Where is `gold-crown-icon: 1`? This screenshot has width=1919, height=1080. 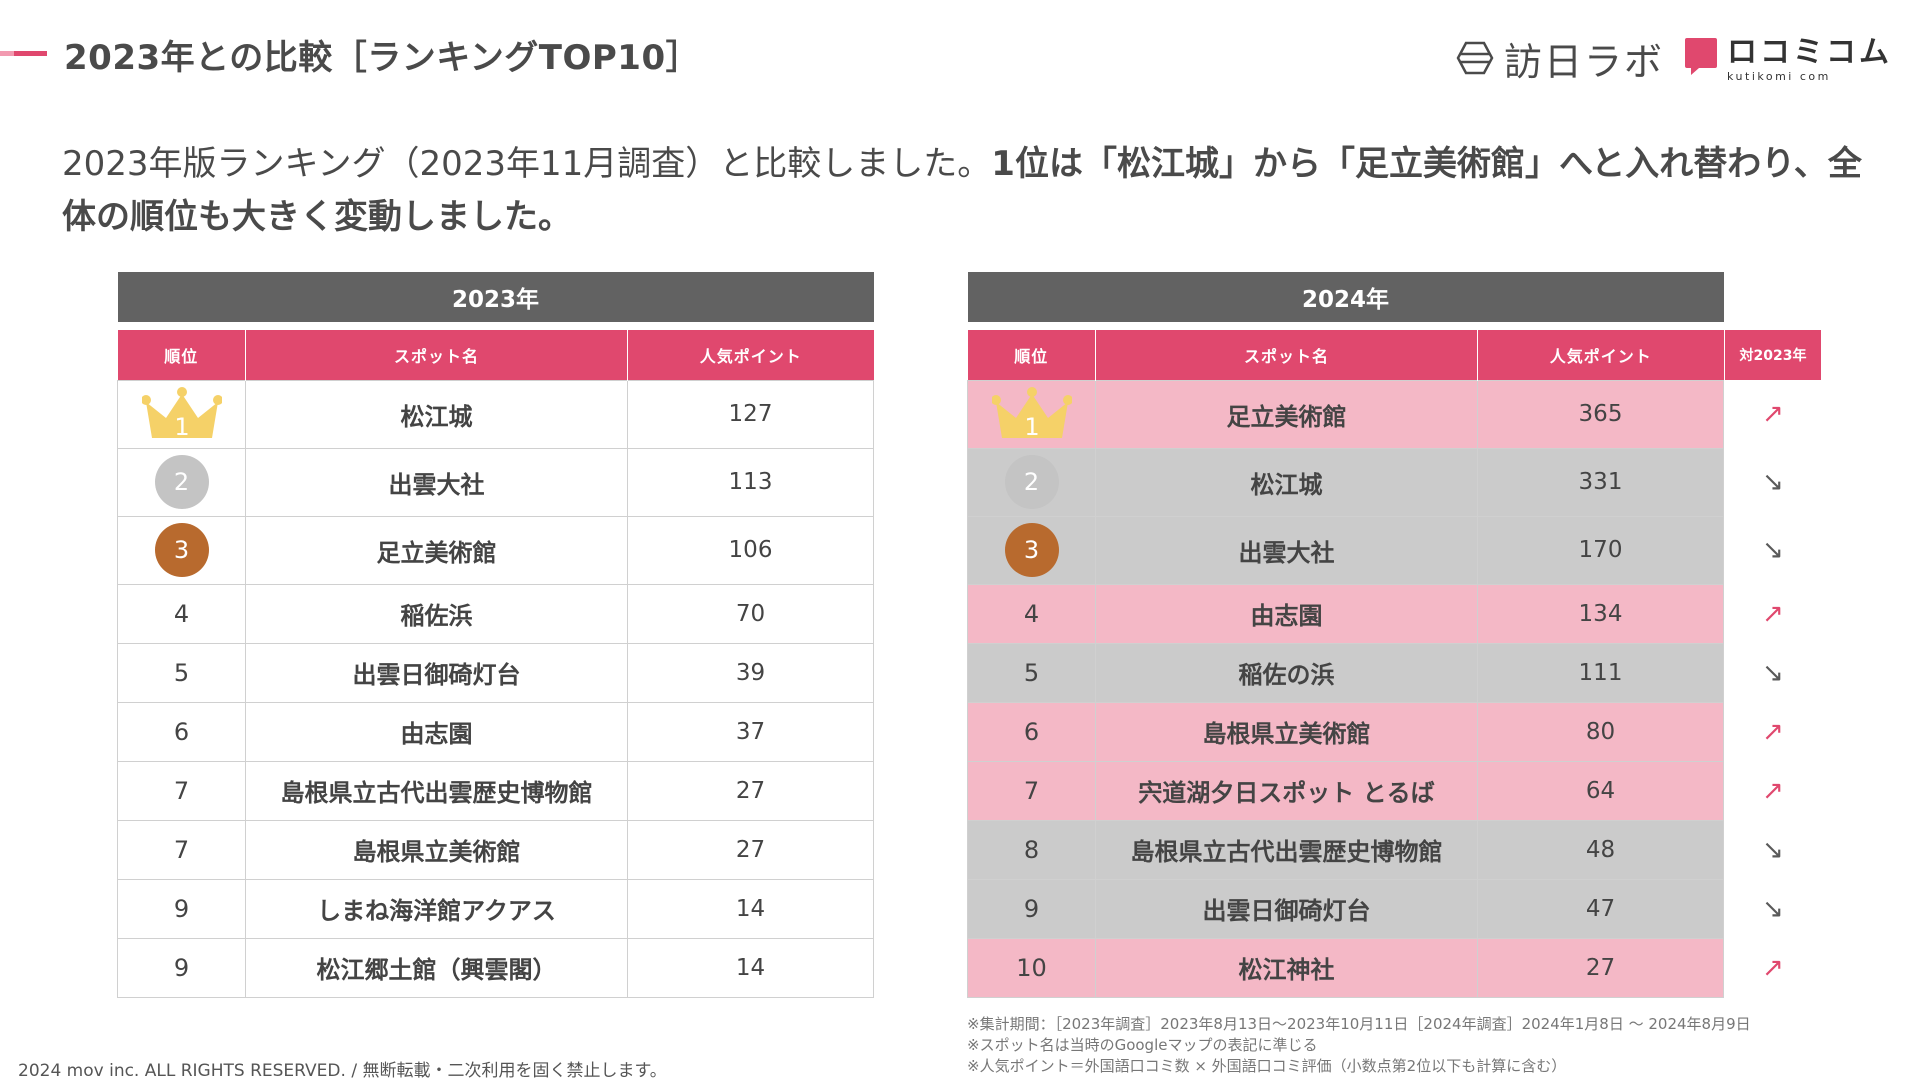
gold-crown-icon: 1 is located at coordinates (181, 414).